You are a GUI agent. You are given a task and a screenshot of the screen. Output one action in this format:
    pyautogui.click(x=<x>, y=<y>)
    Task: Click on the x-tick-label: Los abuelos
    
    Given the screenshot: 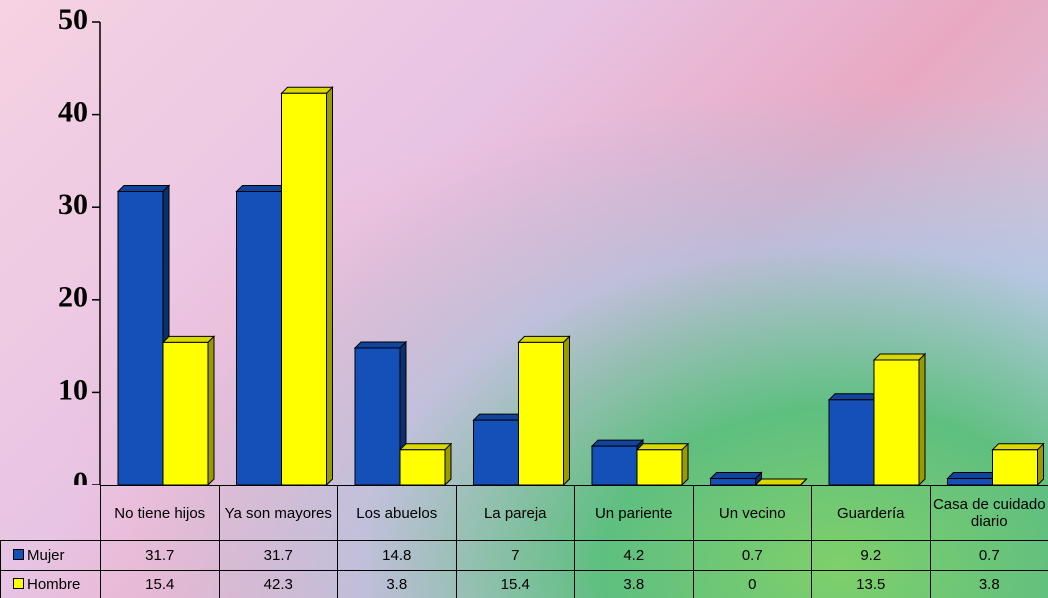 What is the action you would take?
    pyautogui.click(x=397, y=513)
    